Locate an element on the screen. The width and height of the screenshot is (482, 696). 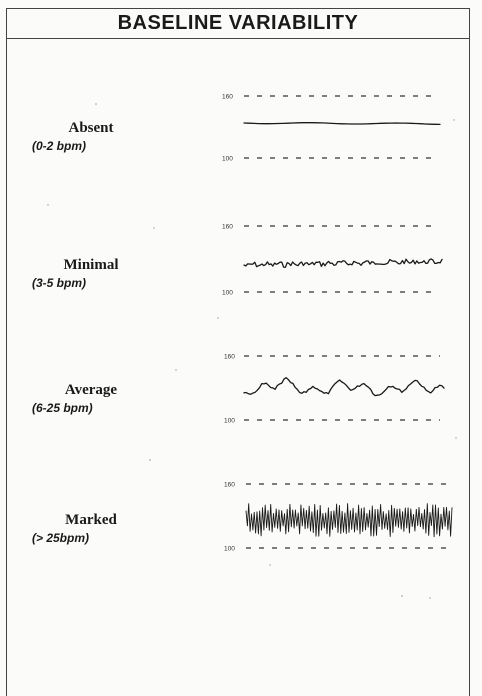
label-marked: Marked (> 25bpm) is located at coordinates (91, 528).